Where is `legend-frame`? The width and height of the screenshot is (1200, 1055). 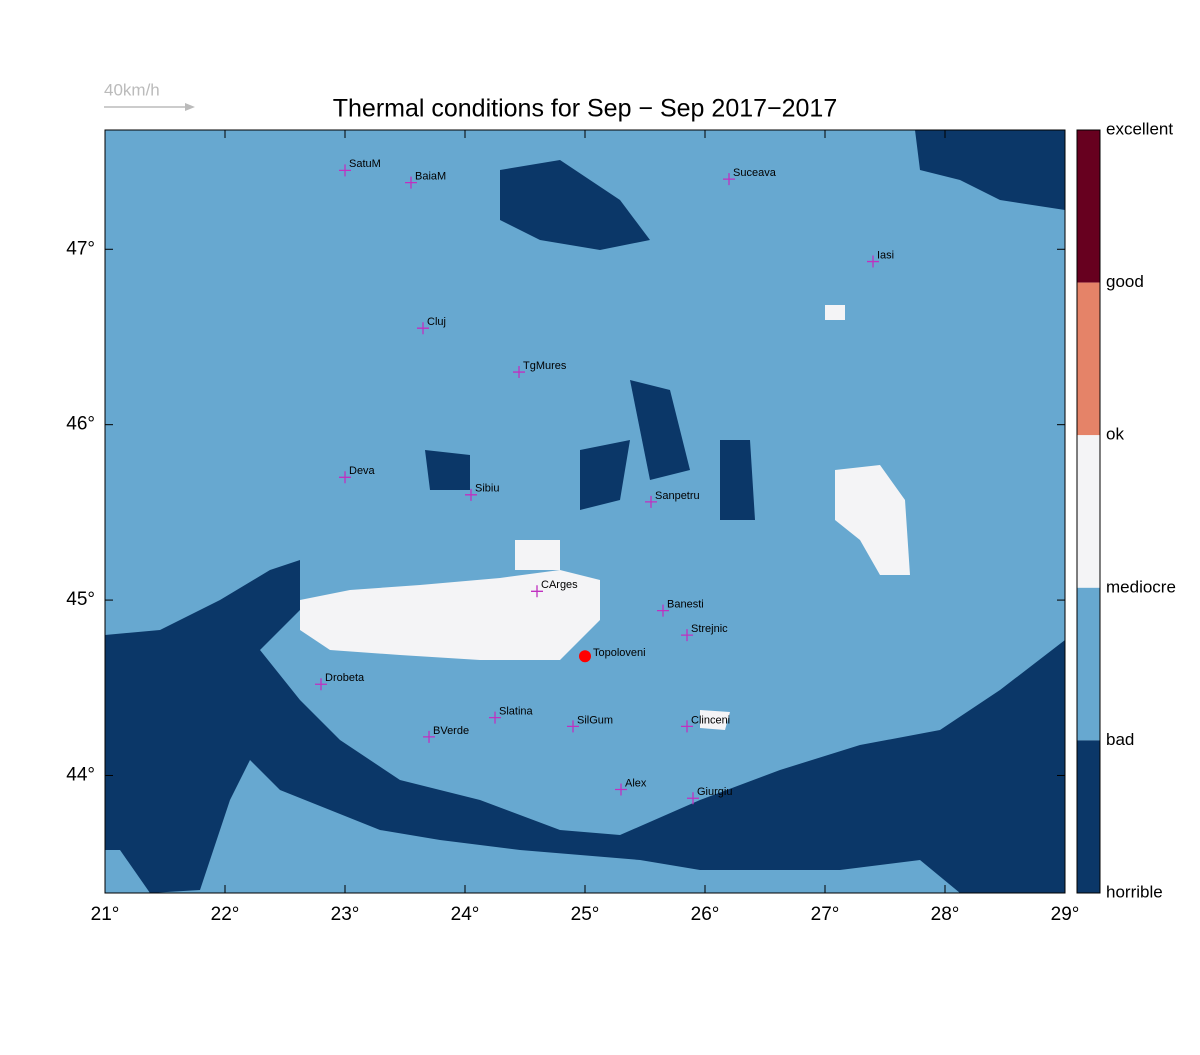 legend-frame is located at coordinates (1088, 511).